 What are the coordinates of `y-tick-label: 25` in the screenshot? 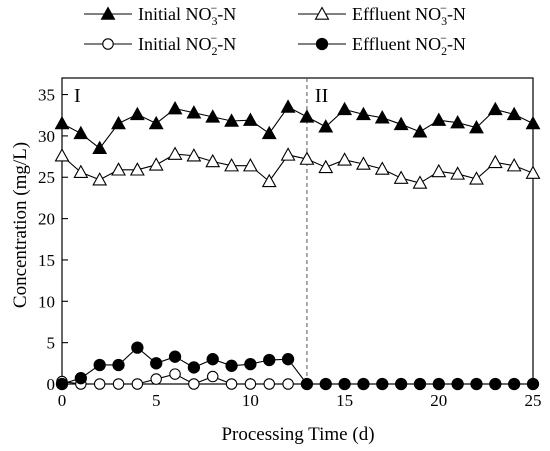 It's located at (46, 177).